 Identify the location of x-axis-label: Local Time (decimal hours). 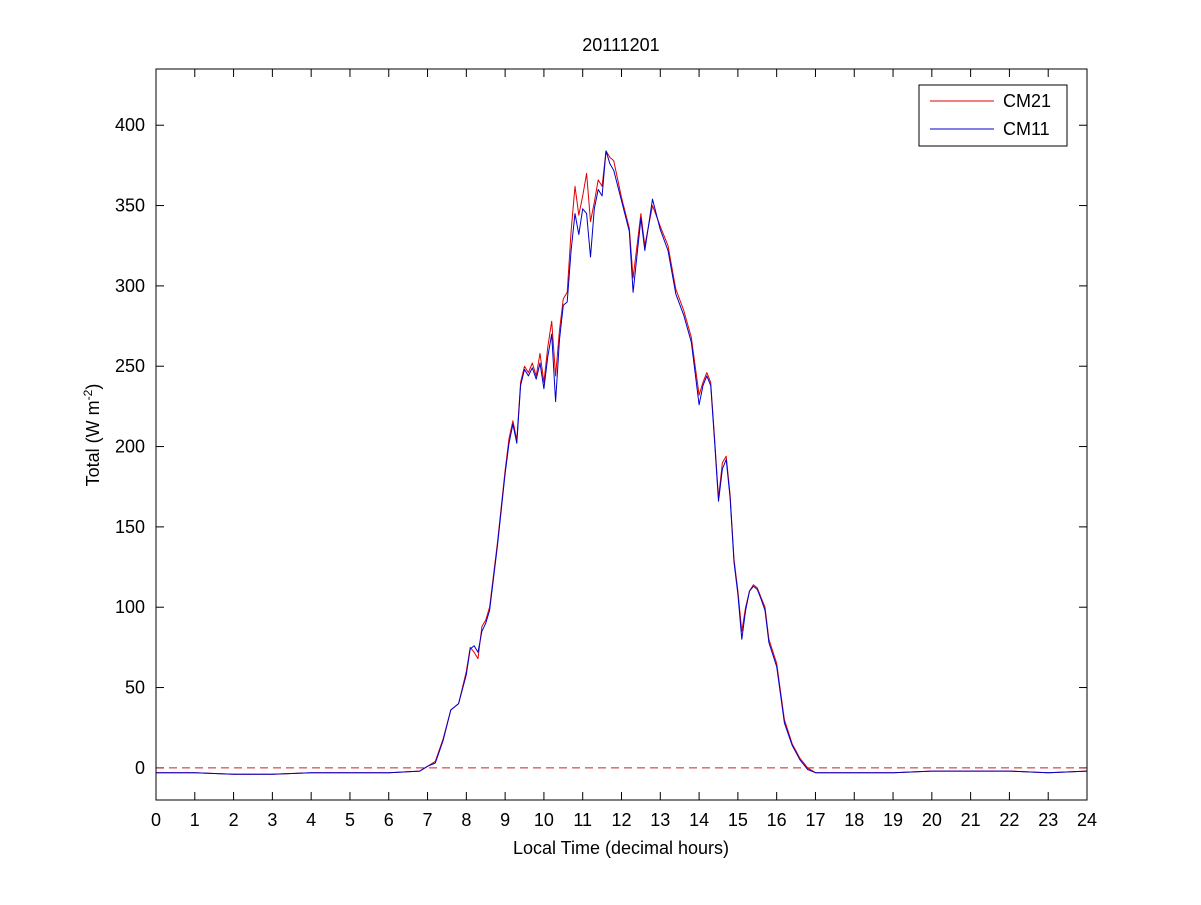
(621, 848).